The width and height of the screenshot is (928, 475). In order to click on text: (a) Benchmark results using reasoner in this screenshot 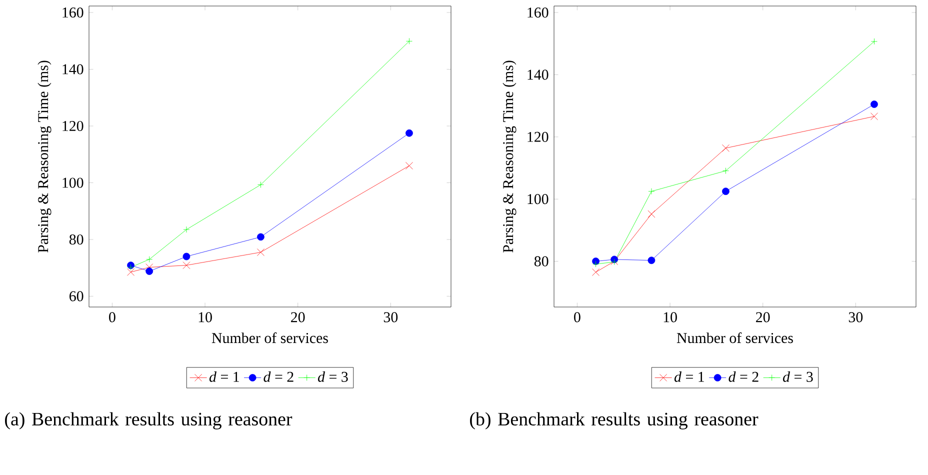, I will do `click(148, 421)`.